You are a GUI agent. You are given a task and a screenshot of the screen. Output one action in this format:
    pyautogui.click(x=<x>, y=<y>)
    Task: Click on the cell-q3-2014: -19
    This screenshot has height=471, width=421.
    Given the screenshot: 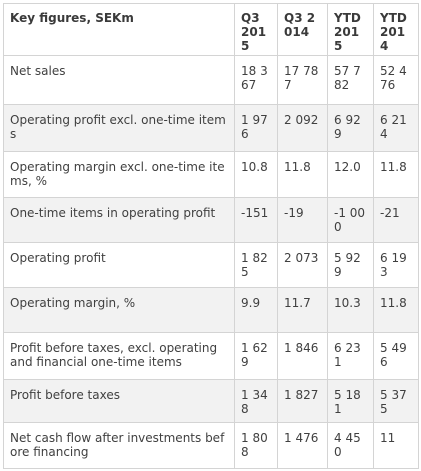 What is the action you would take?
    pyautogui.click(x=302, y=220)
    